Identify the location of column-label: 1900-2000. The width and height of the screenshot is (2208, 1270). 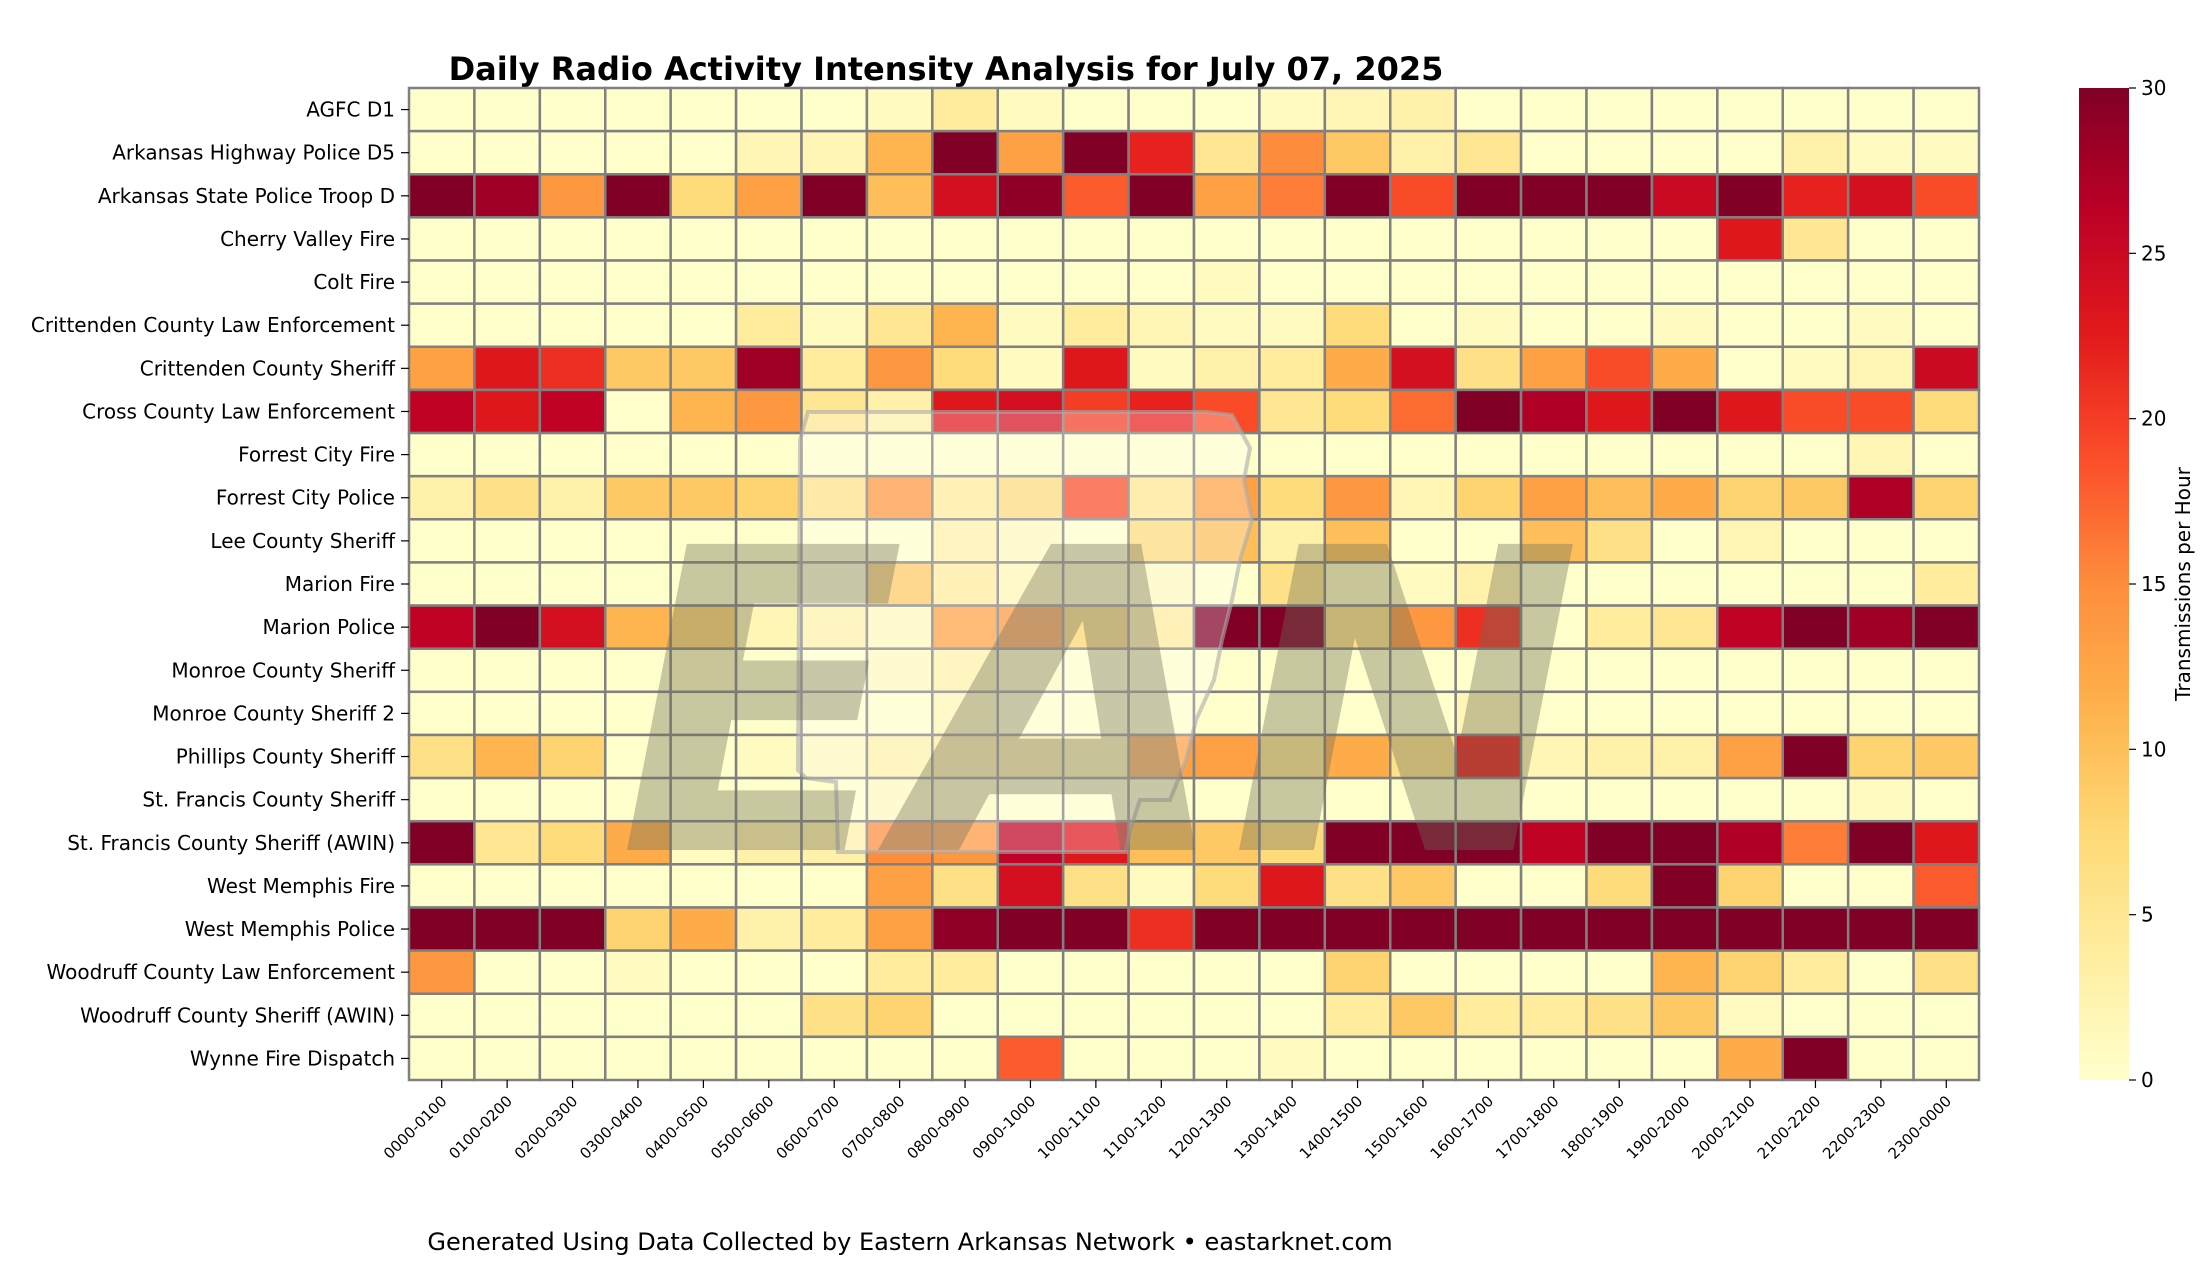
(1658, 1127).